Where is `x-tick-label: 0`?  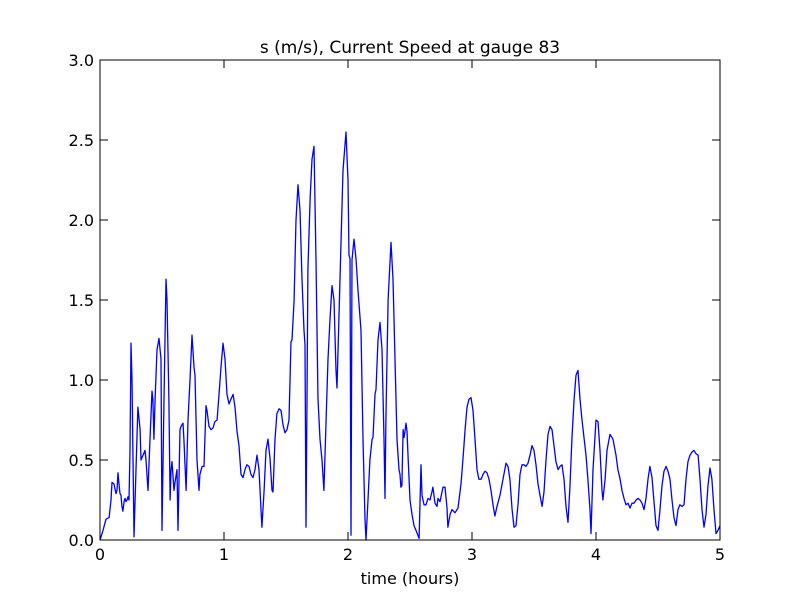
x-tick-label: 0 is located at coordinates (100, 554).